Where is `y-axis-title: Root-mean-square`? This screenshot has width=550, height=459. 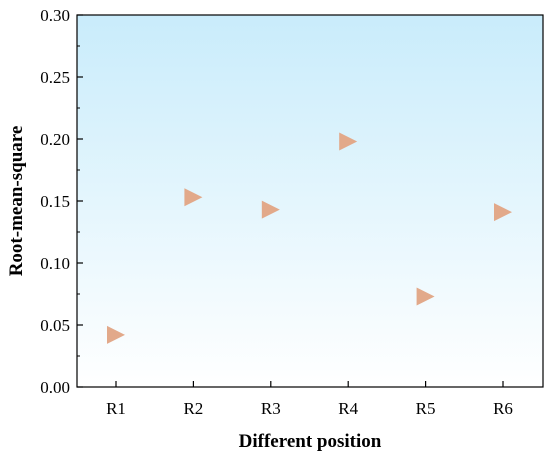 y-axis-title: Root-mean-square is located at coordinates (16, 201).